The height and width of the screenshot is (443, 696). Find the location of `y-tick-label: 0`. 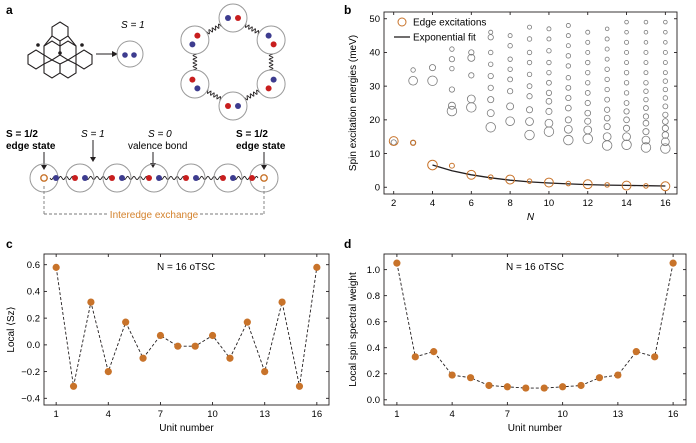

y-tick-label: 0 is located at coordinates (377, 187).